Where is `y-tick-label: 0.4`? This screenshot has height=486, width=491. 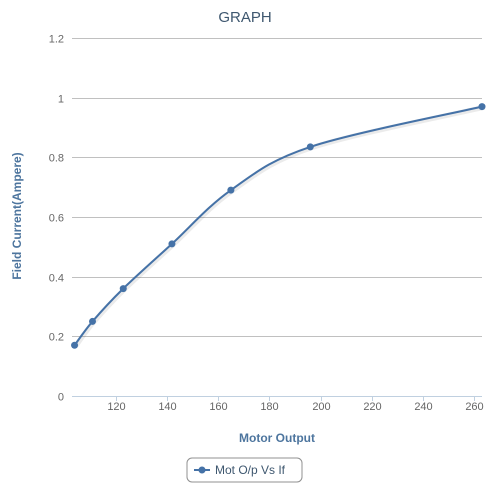 y-tick-label: 0.4 is located at coordinates (56, 279).